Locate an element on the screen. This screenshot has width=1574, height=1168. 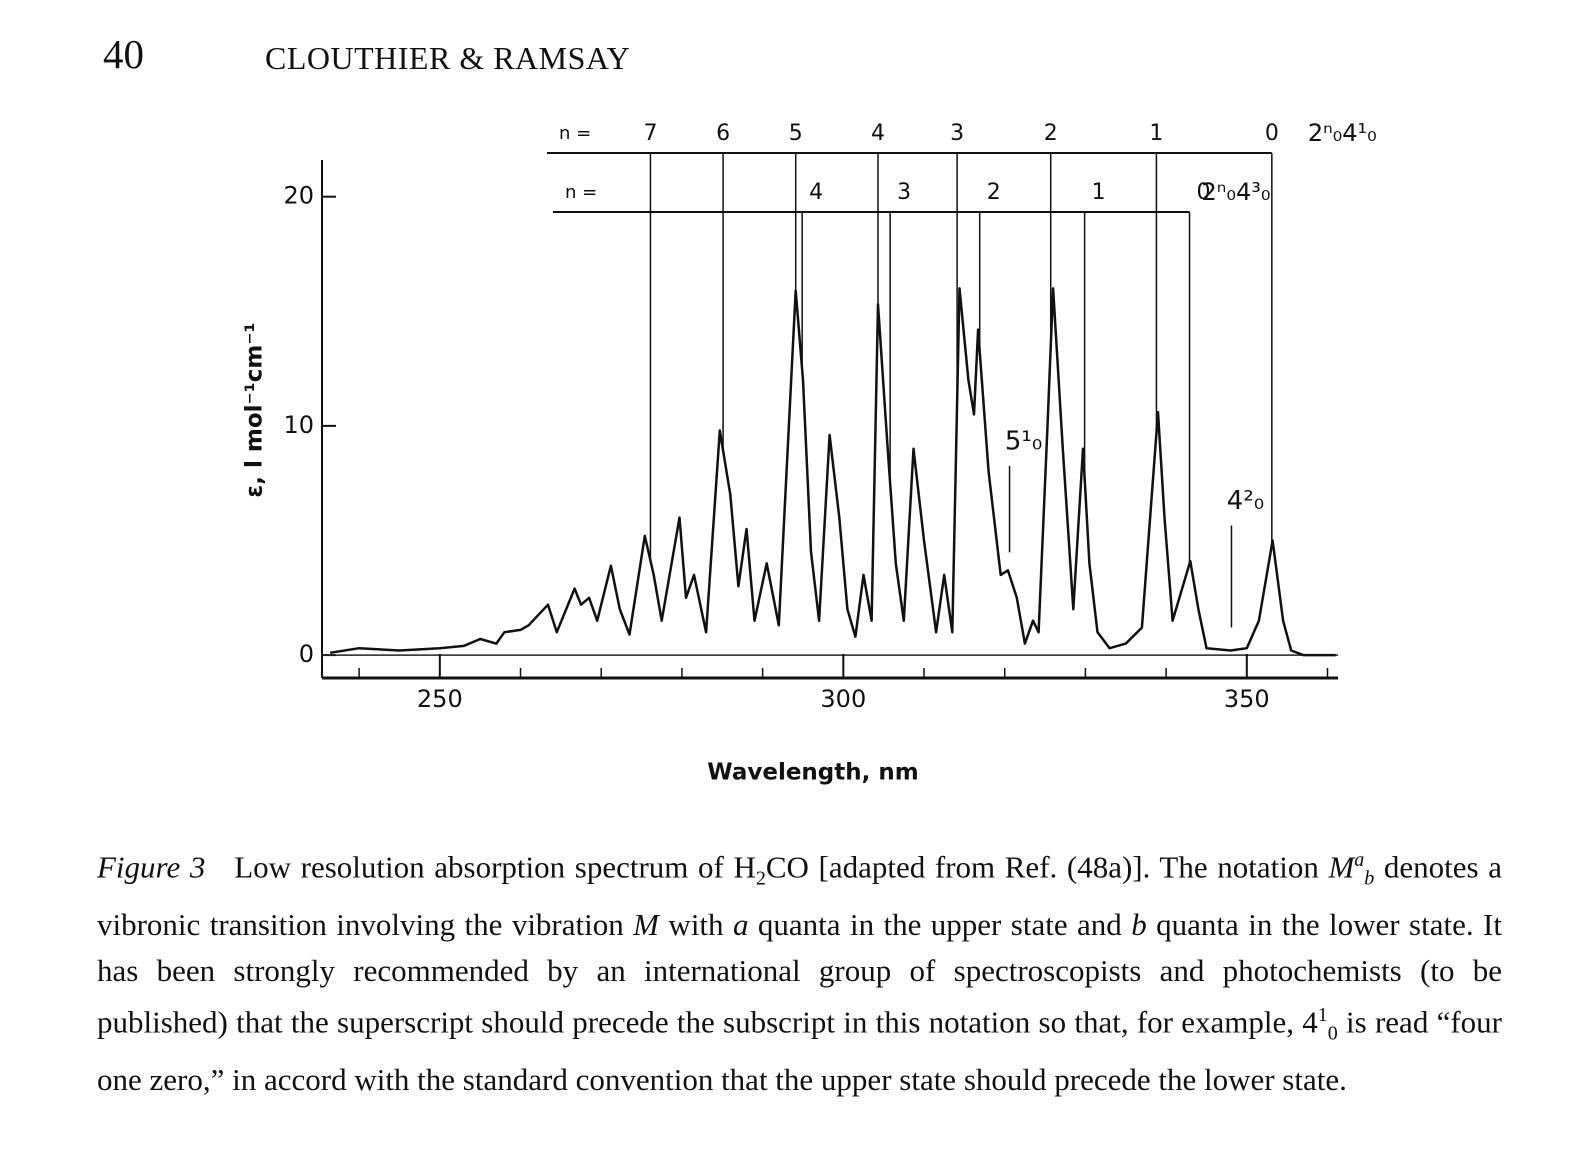
progression-assignment: 2ⁿ₀4³₀ is located at coordinates (1236, 192).